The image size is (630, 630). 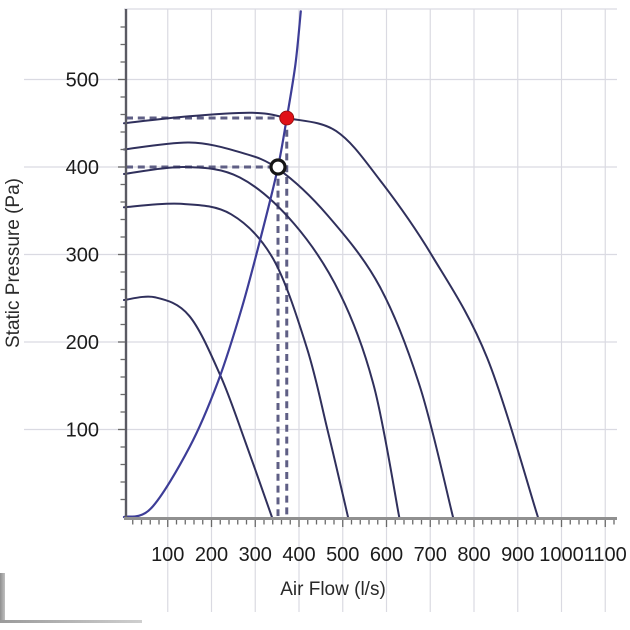 What do you see at coordinates (255, 555) in the screenshot?
I see `x-tick-label: 300` at bounding box center [255, 555].